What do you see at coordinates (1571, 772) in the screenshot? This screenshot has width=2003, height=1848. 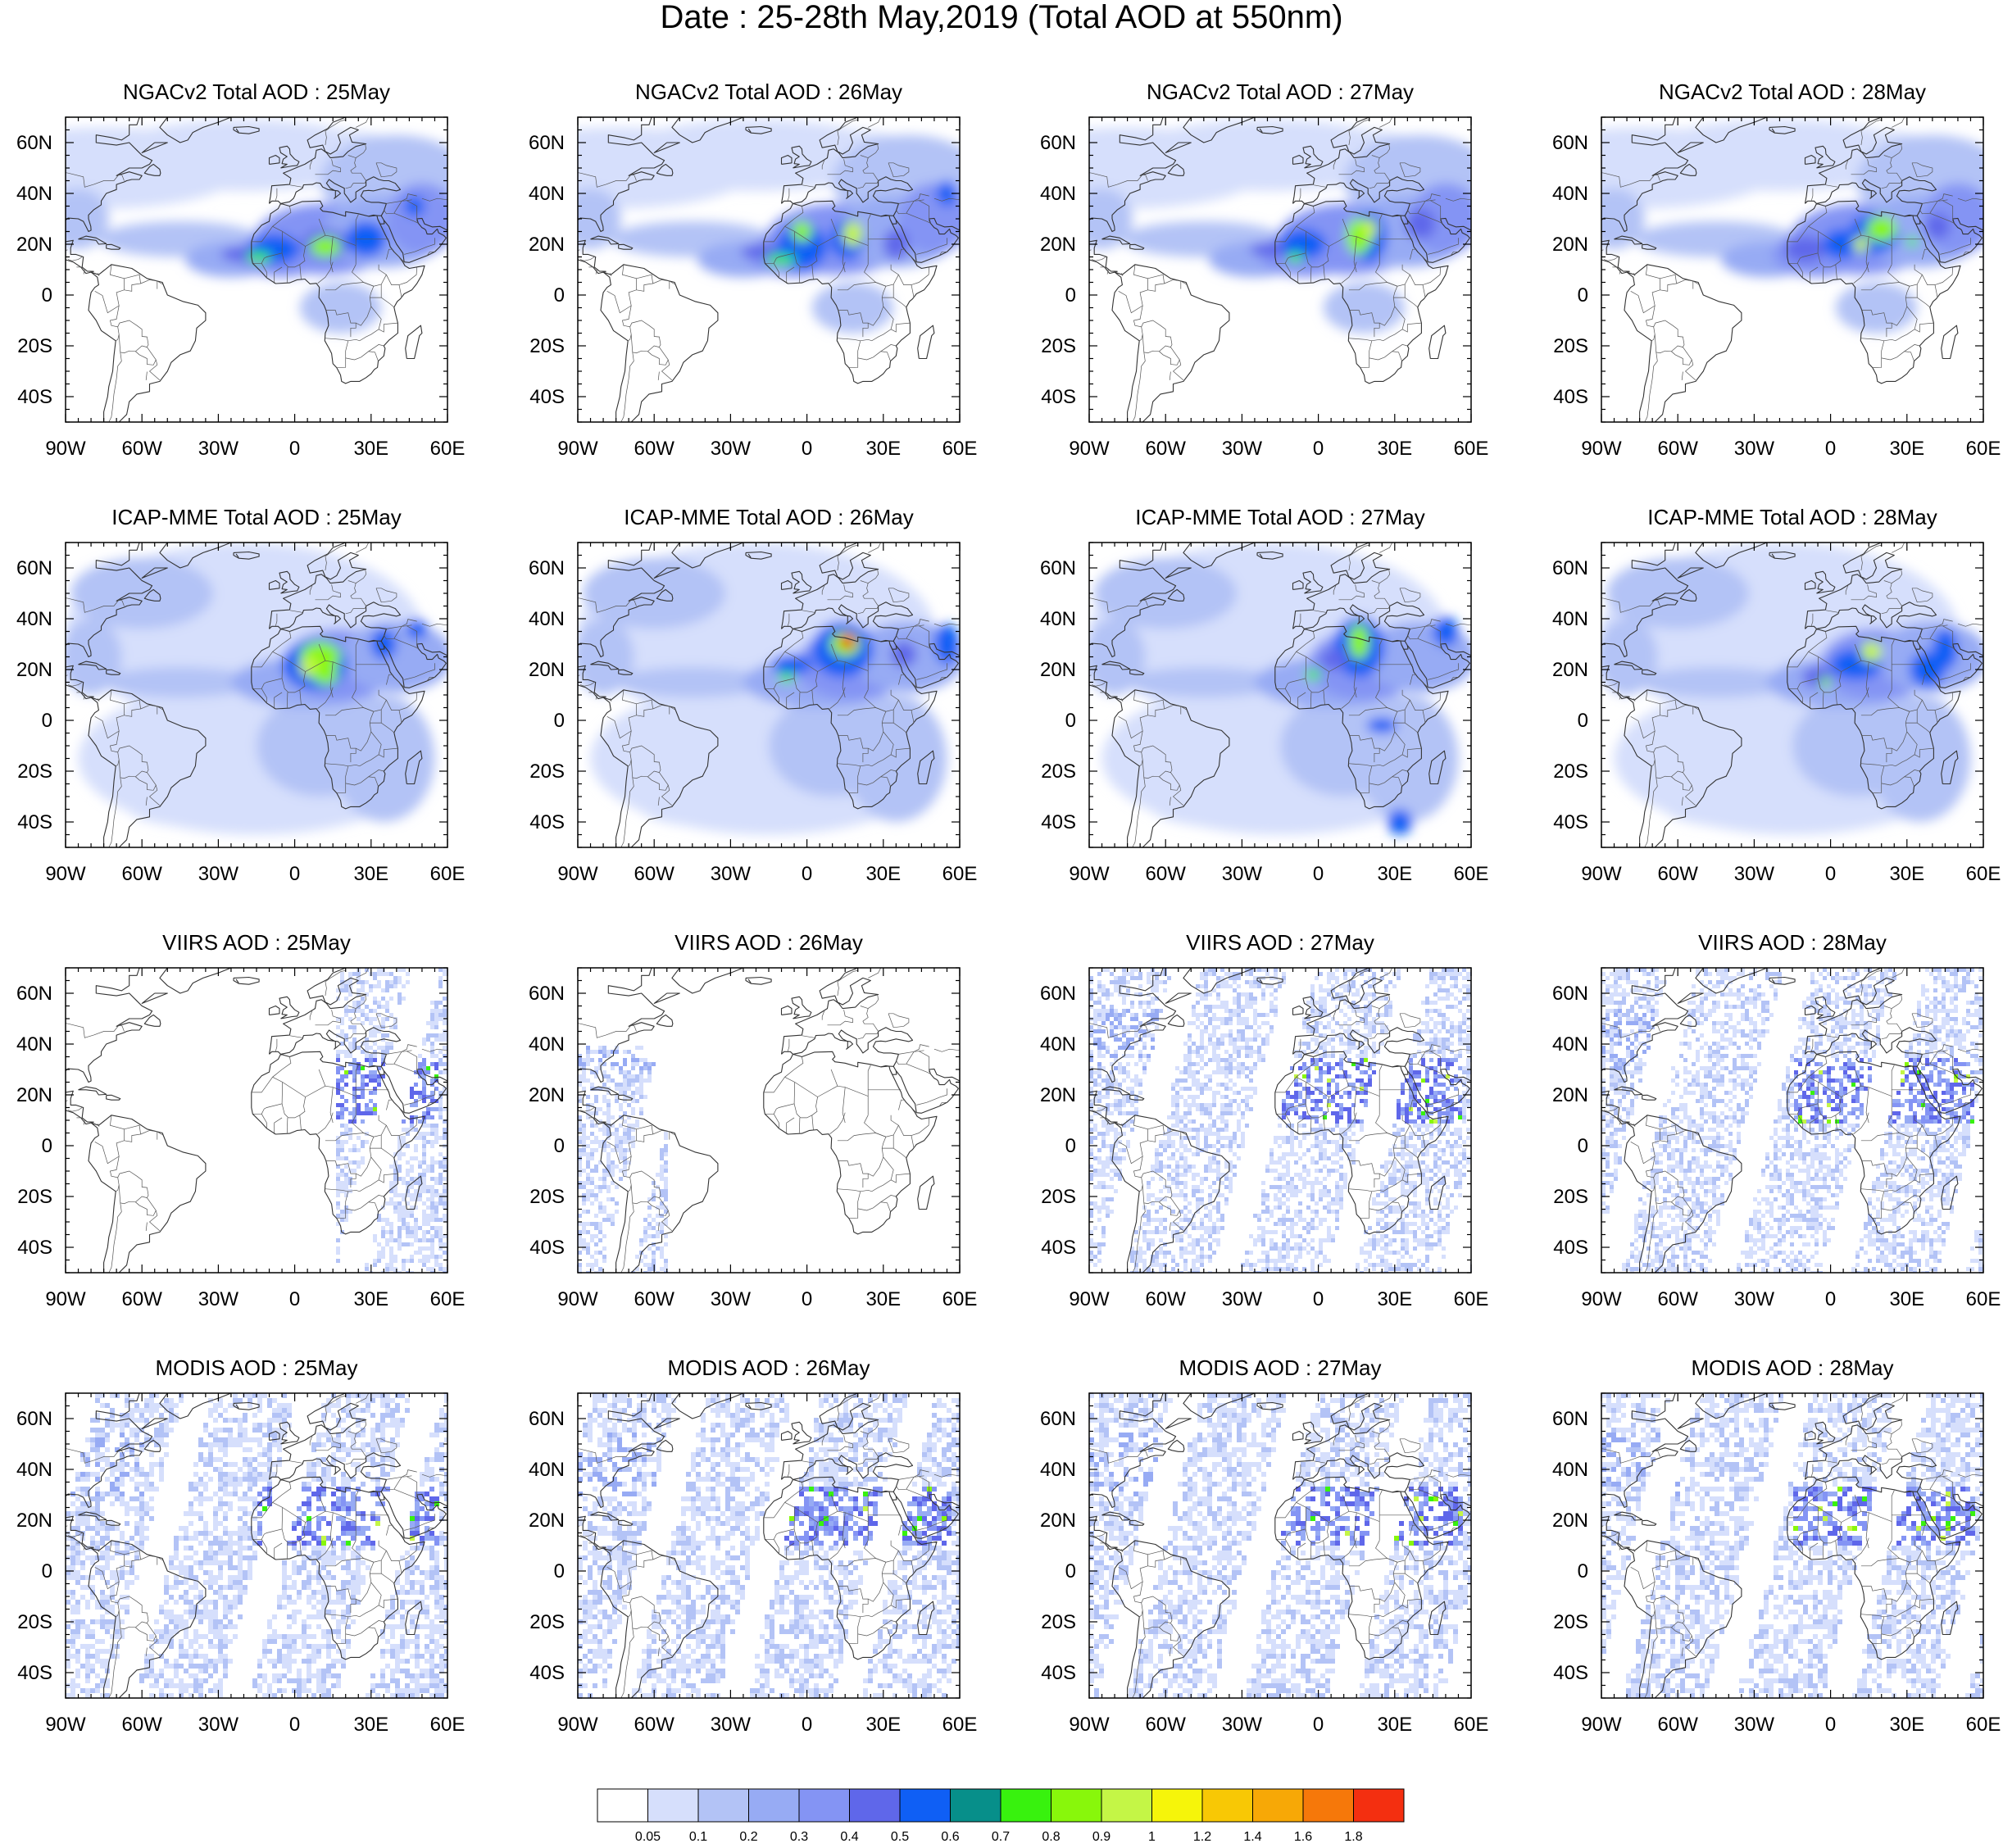 I see `y-tick-label: 20S` at bounding box center [1571, 772].